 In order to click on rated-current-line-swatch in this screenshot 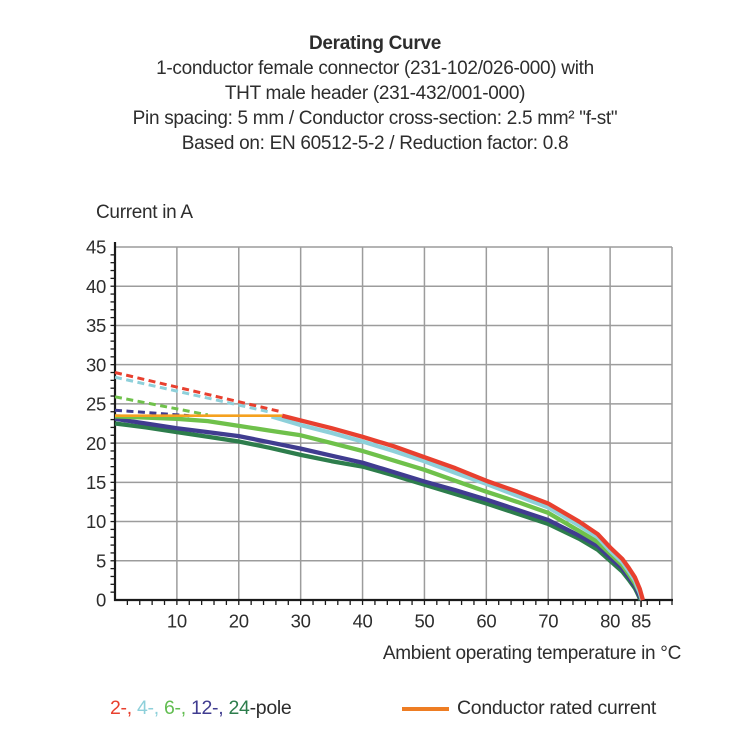, I will do `click(425, 708)`.